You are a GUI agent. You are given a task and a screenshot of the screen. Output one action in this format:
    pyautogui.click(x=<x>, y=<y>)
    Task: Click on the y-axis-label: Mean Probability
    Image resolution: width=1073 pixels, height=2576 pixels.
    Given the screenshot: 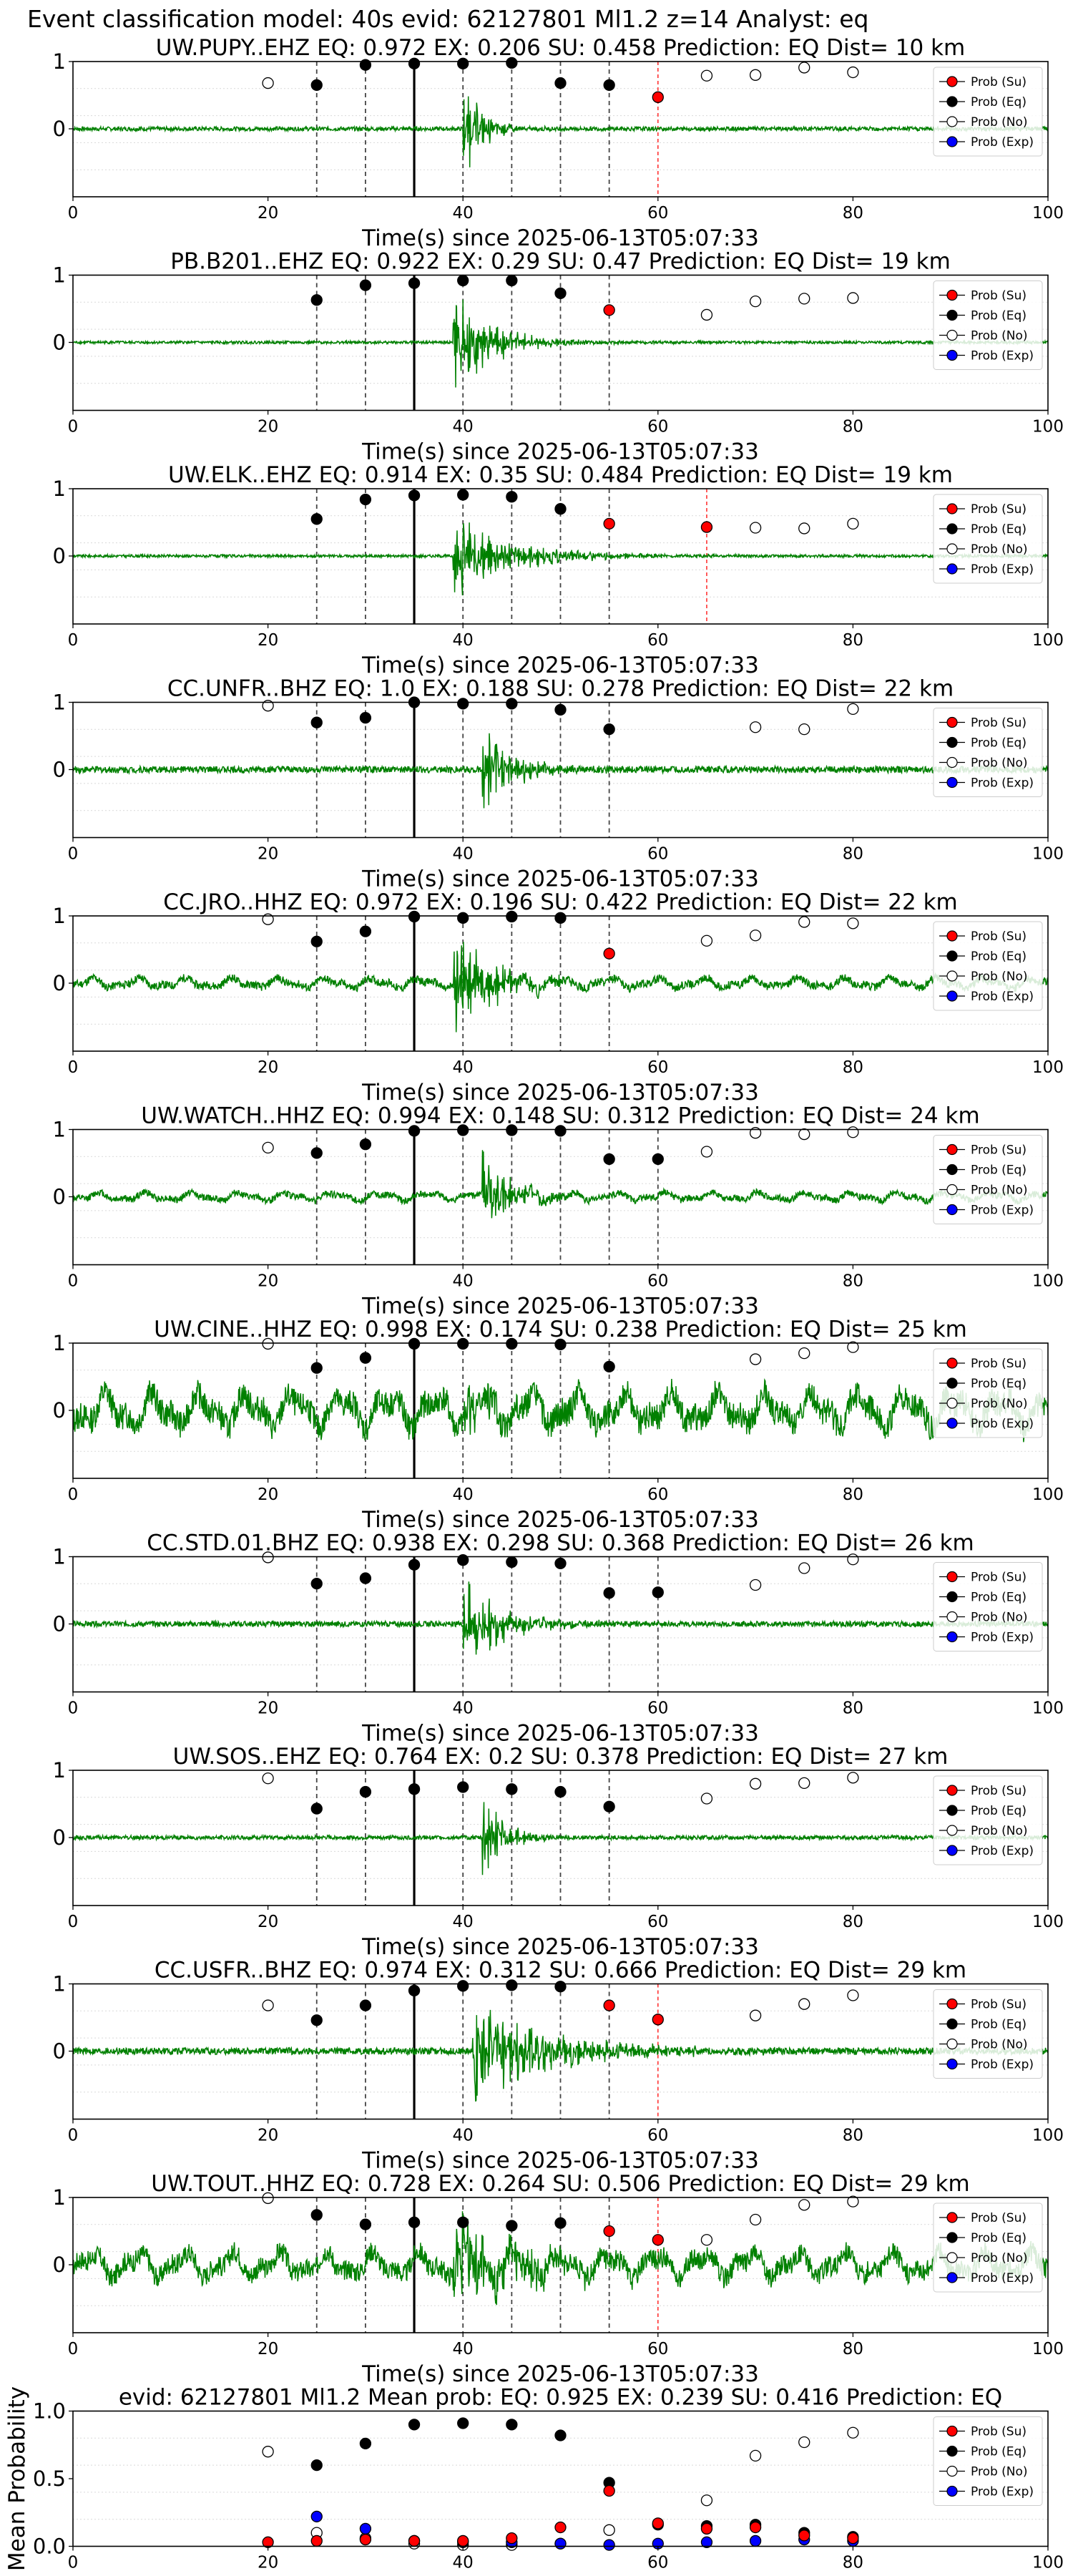 What is the action you would take?
    pyautogui.click(x=17, y=2478)
    